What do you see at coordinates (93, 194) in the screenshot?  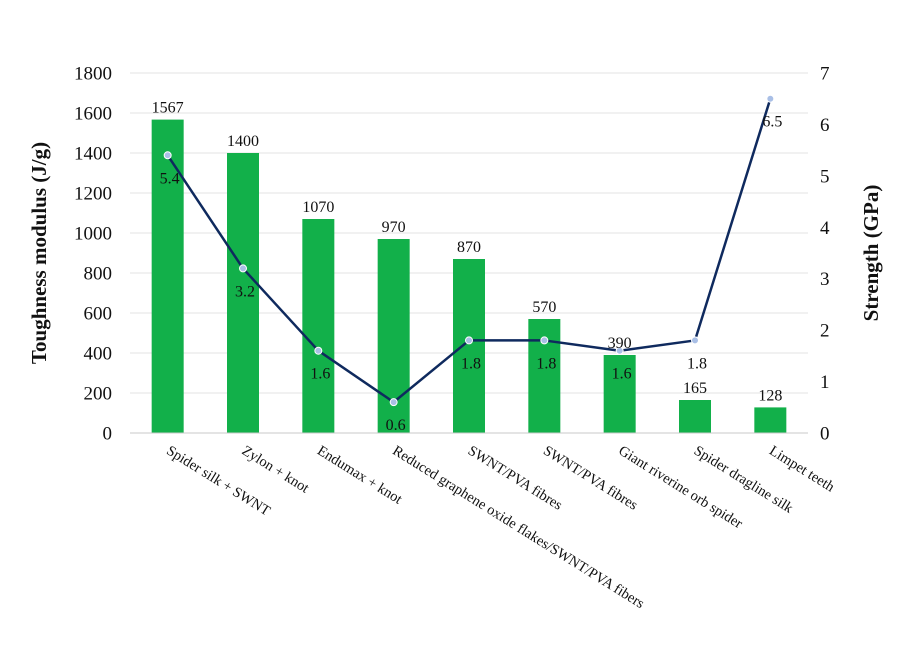 I see `y-tick-label-left: 1200` at bounding box center [93, 194].